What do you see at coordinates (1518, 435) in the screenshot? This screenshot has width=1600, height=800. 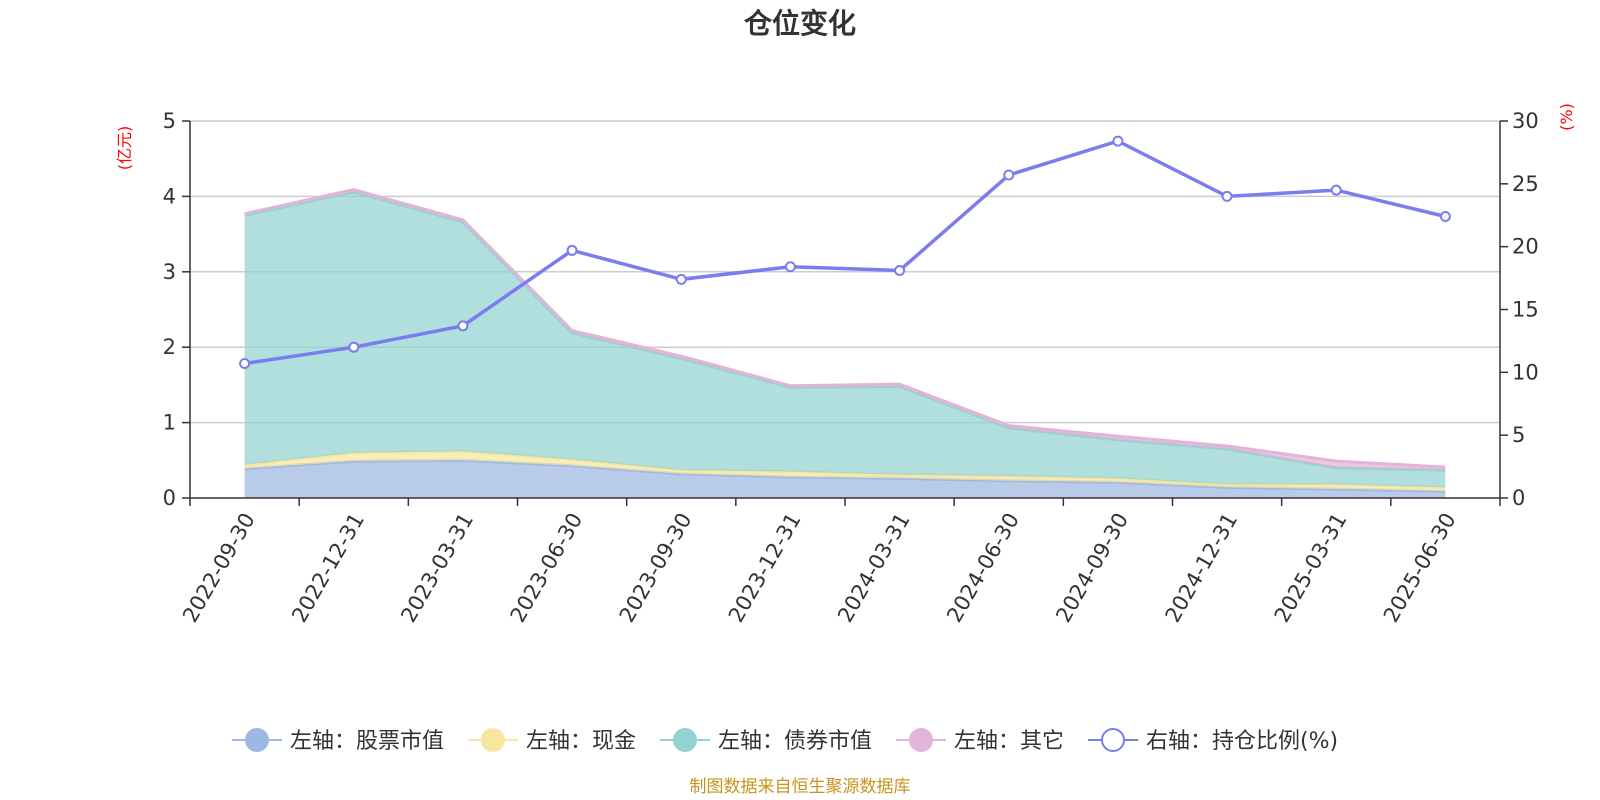 I see `right-axis-tick-label: 5` at bounding box center [1518, 435].